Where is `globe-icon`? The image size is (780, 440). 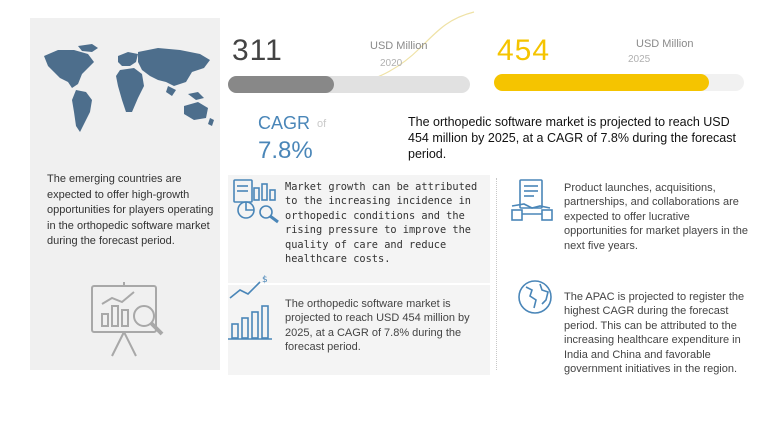 globe-icon is located at coordinates (535, 297).